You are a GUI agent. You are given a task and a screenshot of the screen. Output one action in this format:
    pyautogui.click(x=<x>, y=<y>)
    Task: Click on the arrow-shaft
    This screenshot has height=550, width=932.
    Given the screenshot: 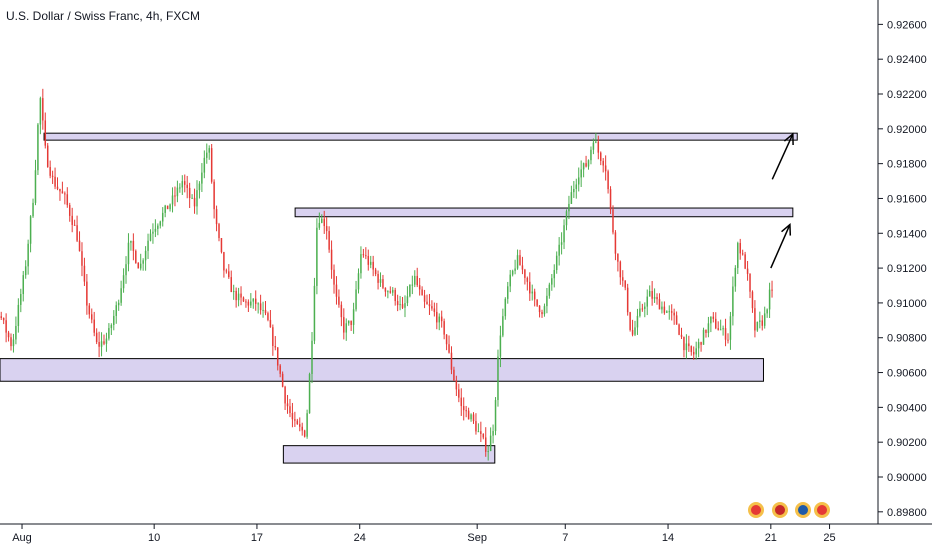 What is the action you would take?
    pyautogui.click(x=782, y=156)
    